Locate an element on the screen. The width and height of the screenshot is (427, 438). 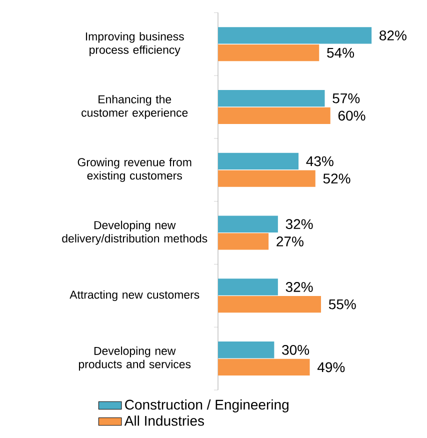
data-label: 60% is located at coordinates (352, 115).